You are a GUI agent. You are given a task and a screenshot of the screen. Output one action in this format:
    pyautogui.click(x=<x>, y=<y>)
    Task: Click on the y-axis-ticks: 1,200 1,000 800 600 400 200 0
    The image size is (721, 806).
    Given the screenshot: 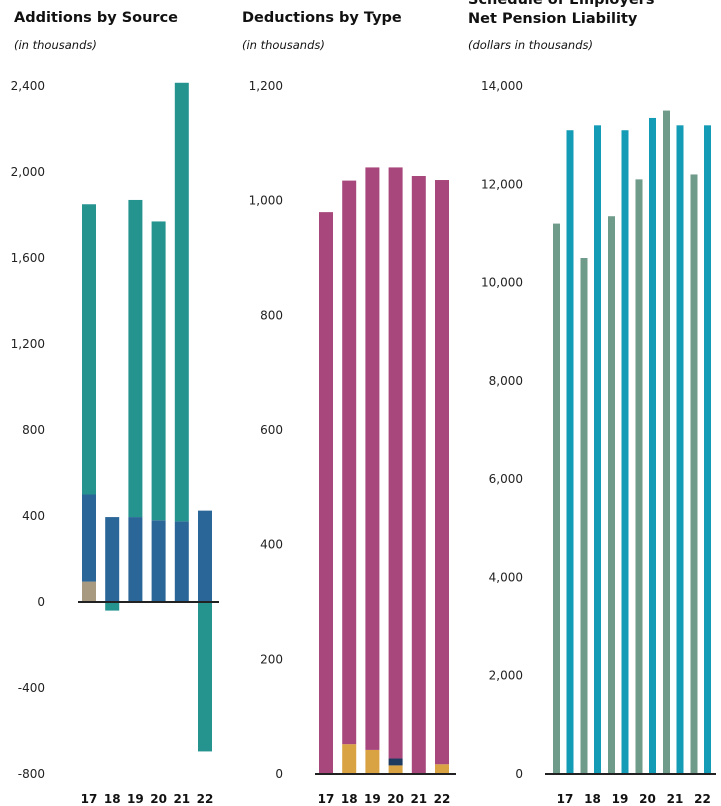 What is the action you would take?
    pyautogui.click(x=266, y=430)
    